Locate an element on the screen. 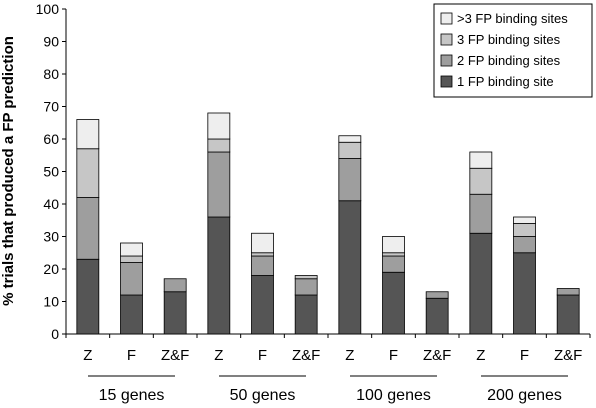 The height and width of the screenshot is (408, 596). legend-entry: 1 FP binding site is located at coordinates (505, 81).